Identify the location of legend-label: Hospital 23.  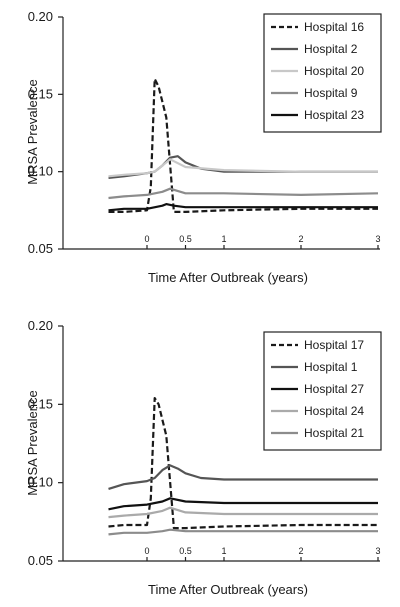
(334, 115).